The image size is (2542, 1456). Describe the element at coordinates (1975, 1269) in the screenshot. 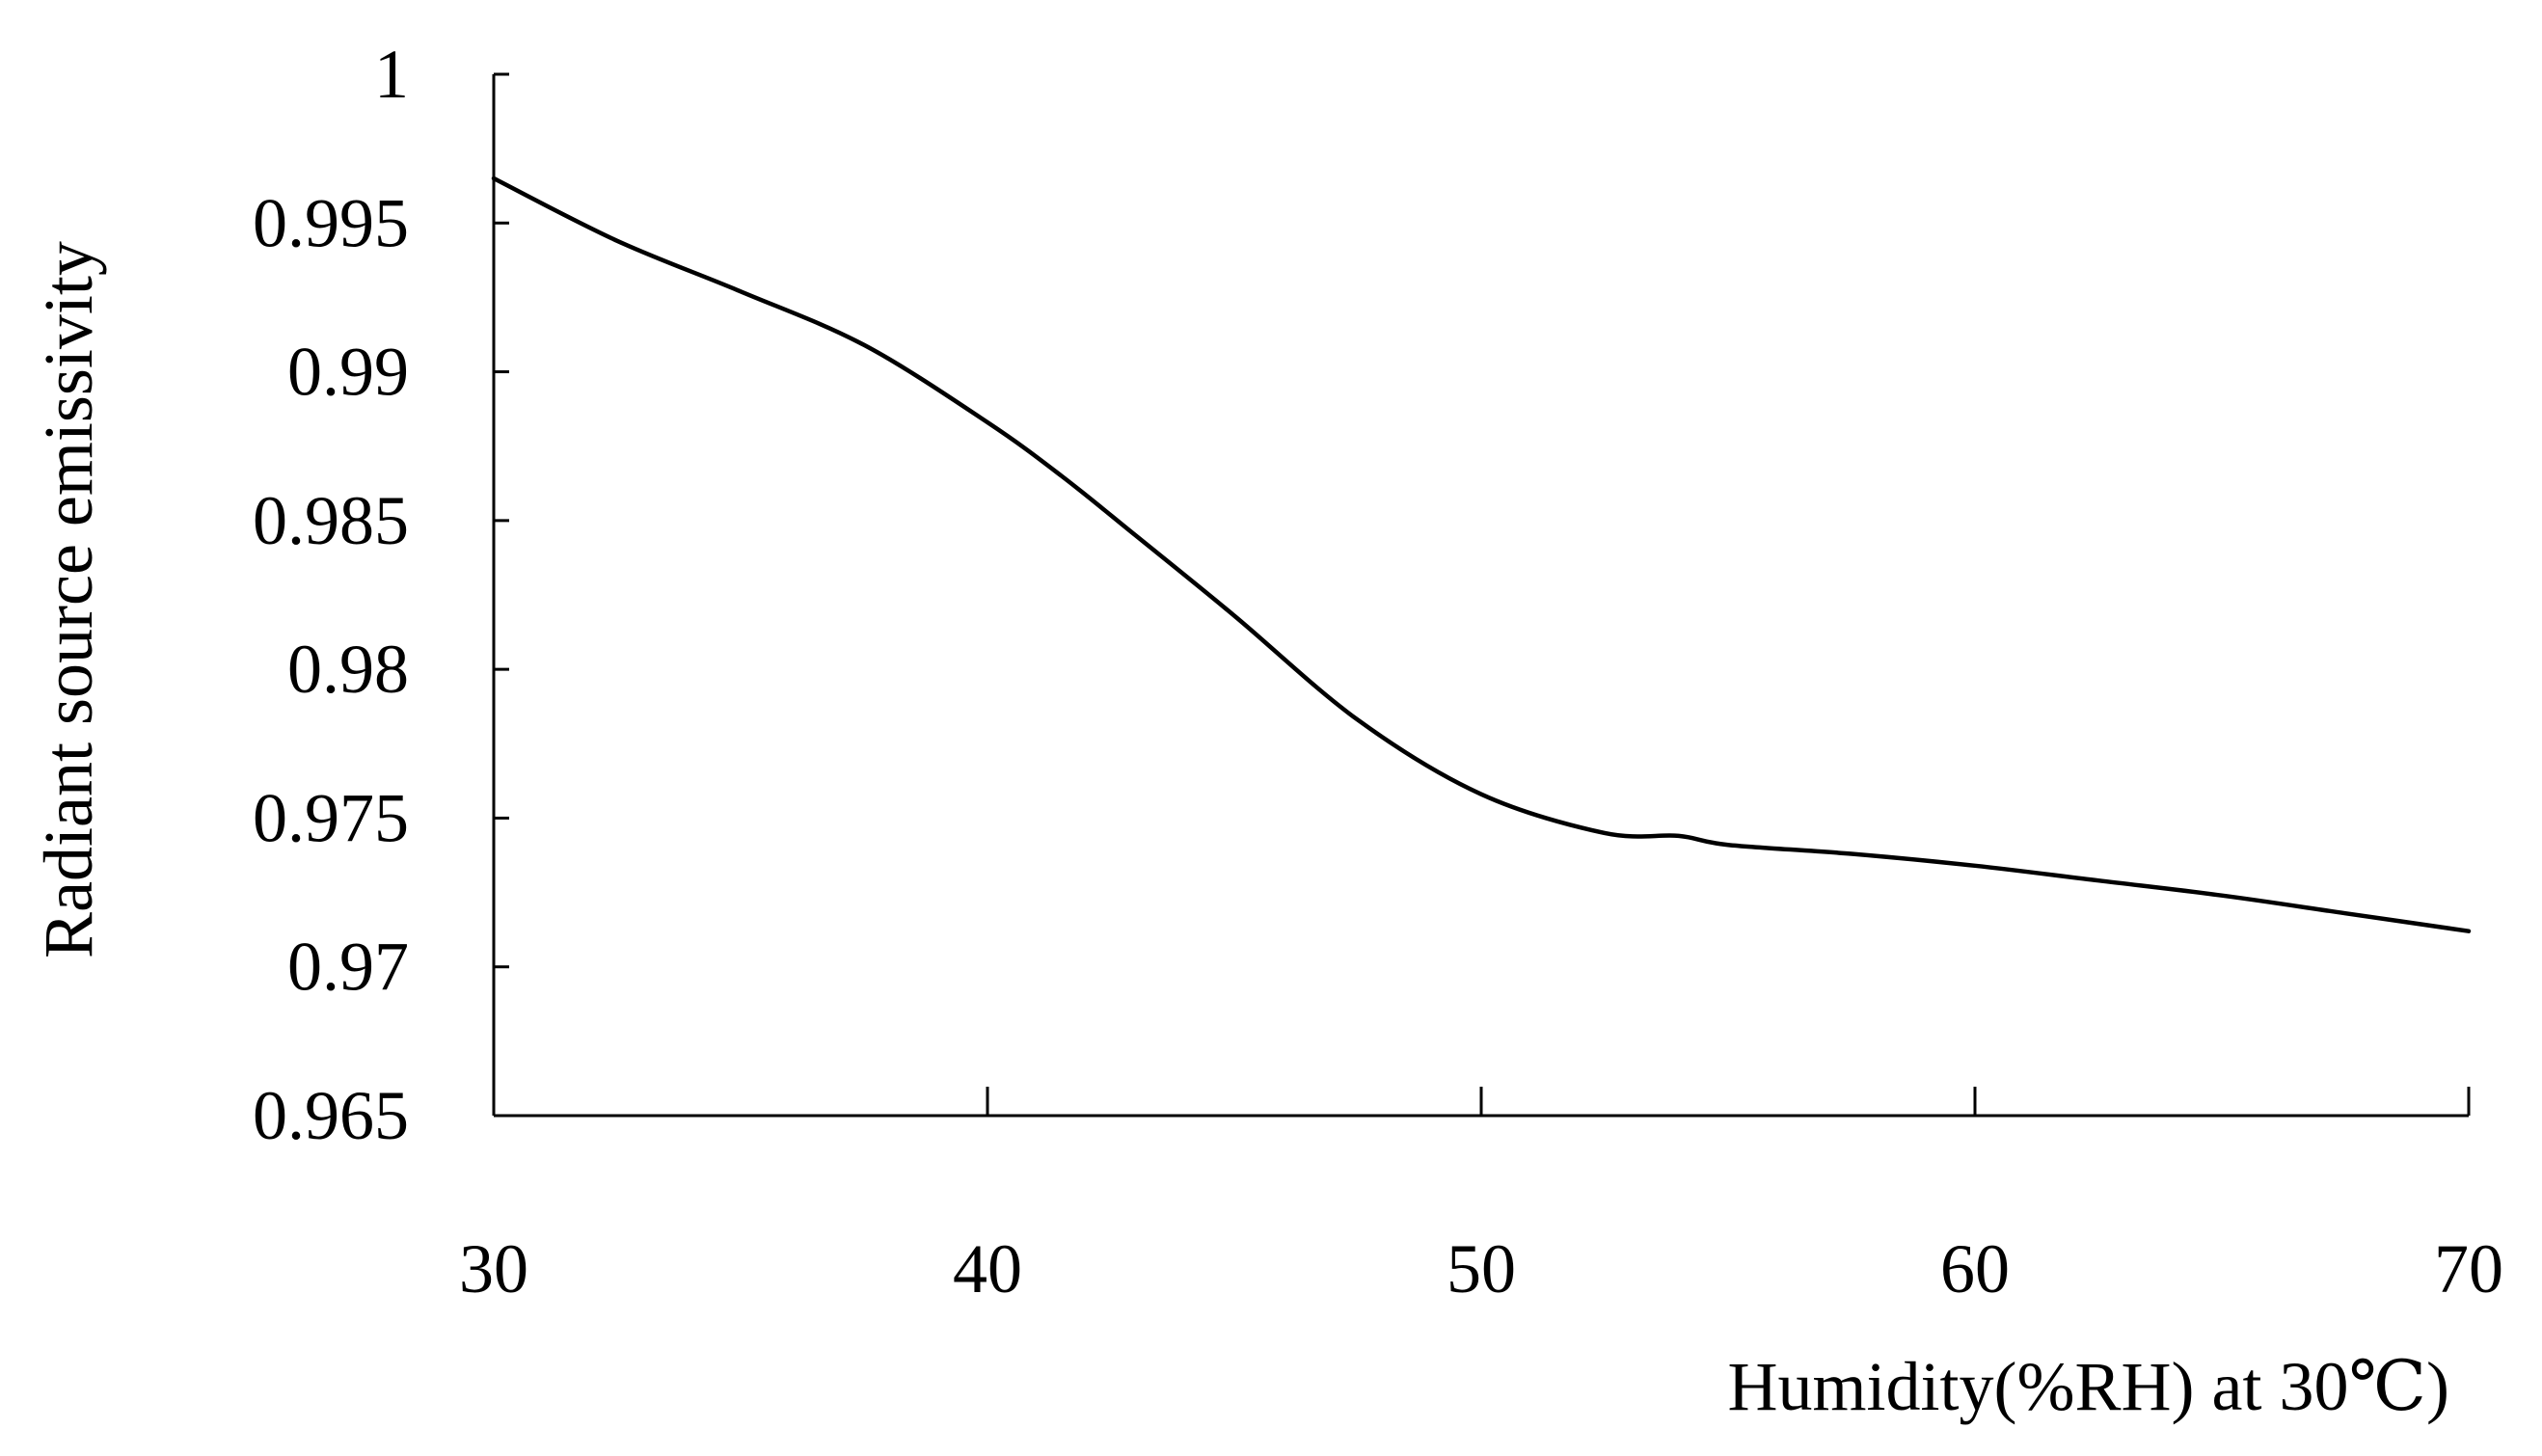

I see `x-tick-label: 60` at that location.